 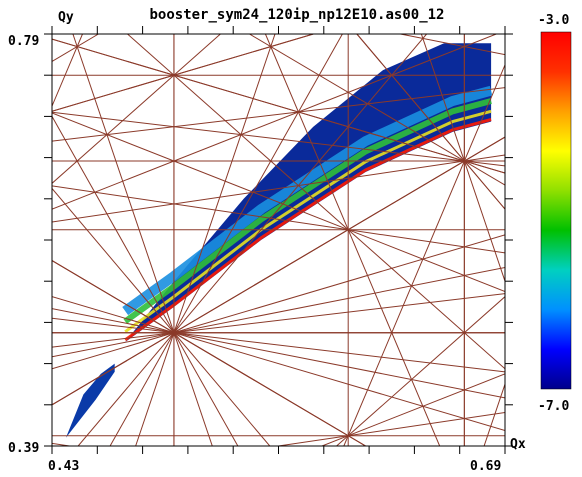 I want to click on colorbar, so click(x=556, y=210).